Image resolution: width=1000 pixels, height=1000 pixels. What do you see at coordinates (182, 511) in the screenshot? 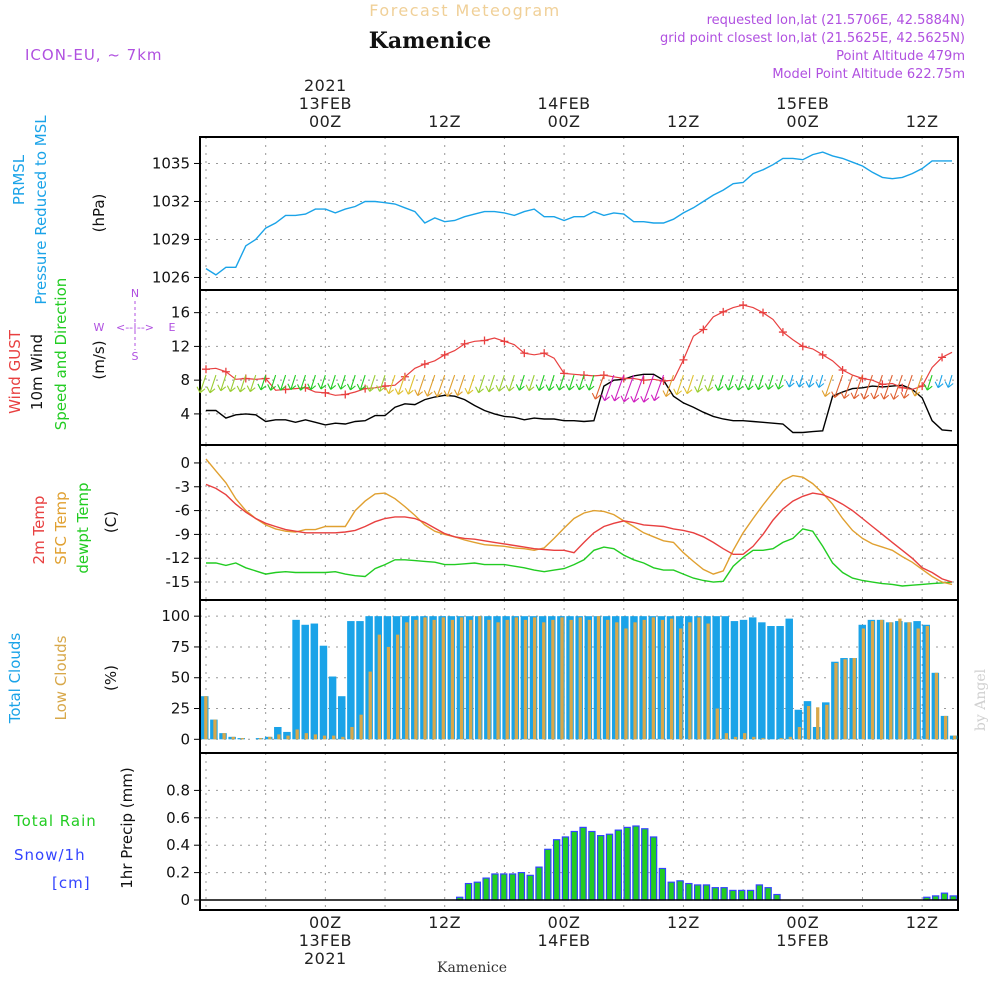
I see `y-tick-label: -6` at bounding box center [182, 511].